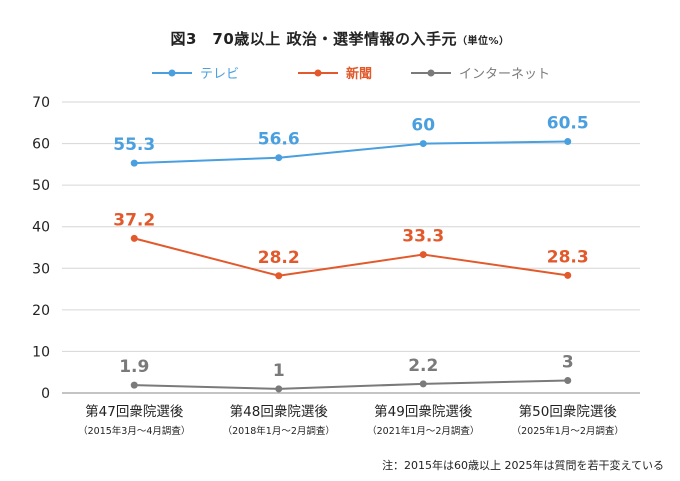  Describe the element at coordinates (41, 269) in the screenshot. I see `y-tick-label-30: 30` at that location.